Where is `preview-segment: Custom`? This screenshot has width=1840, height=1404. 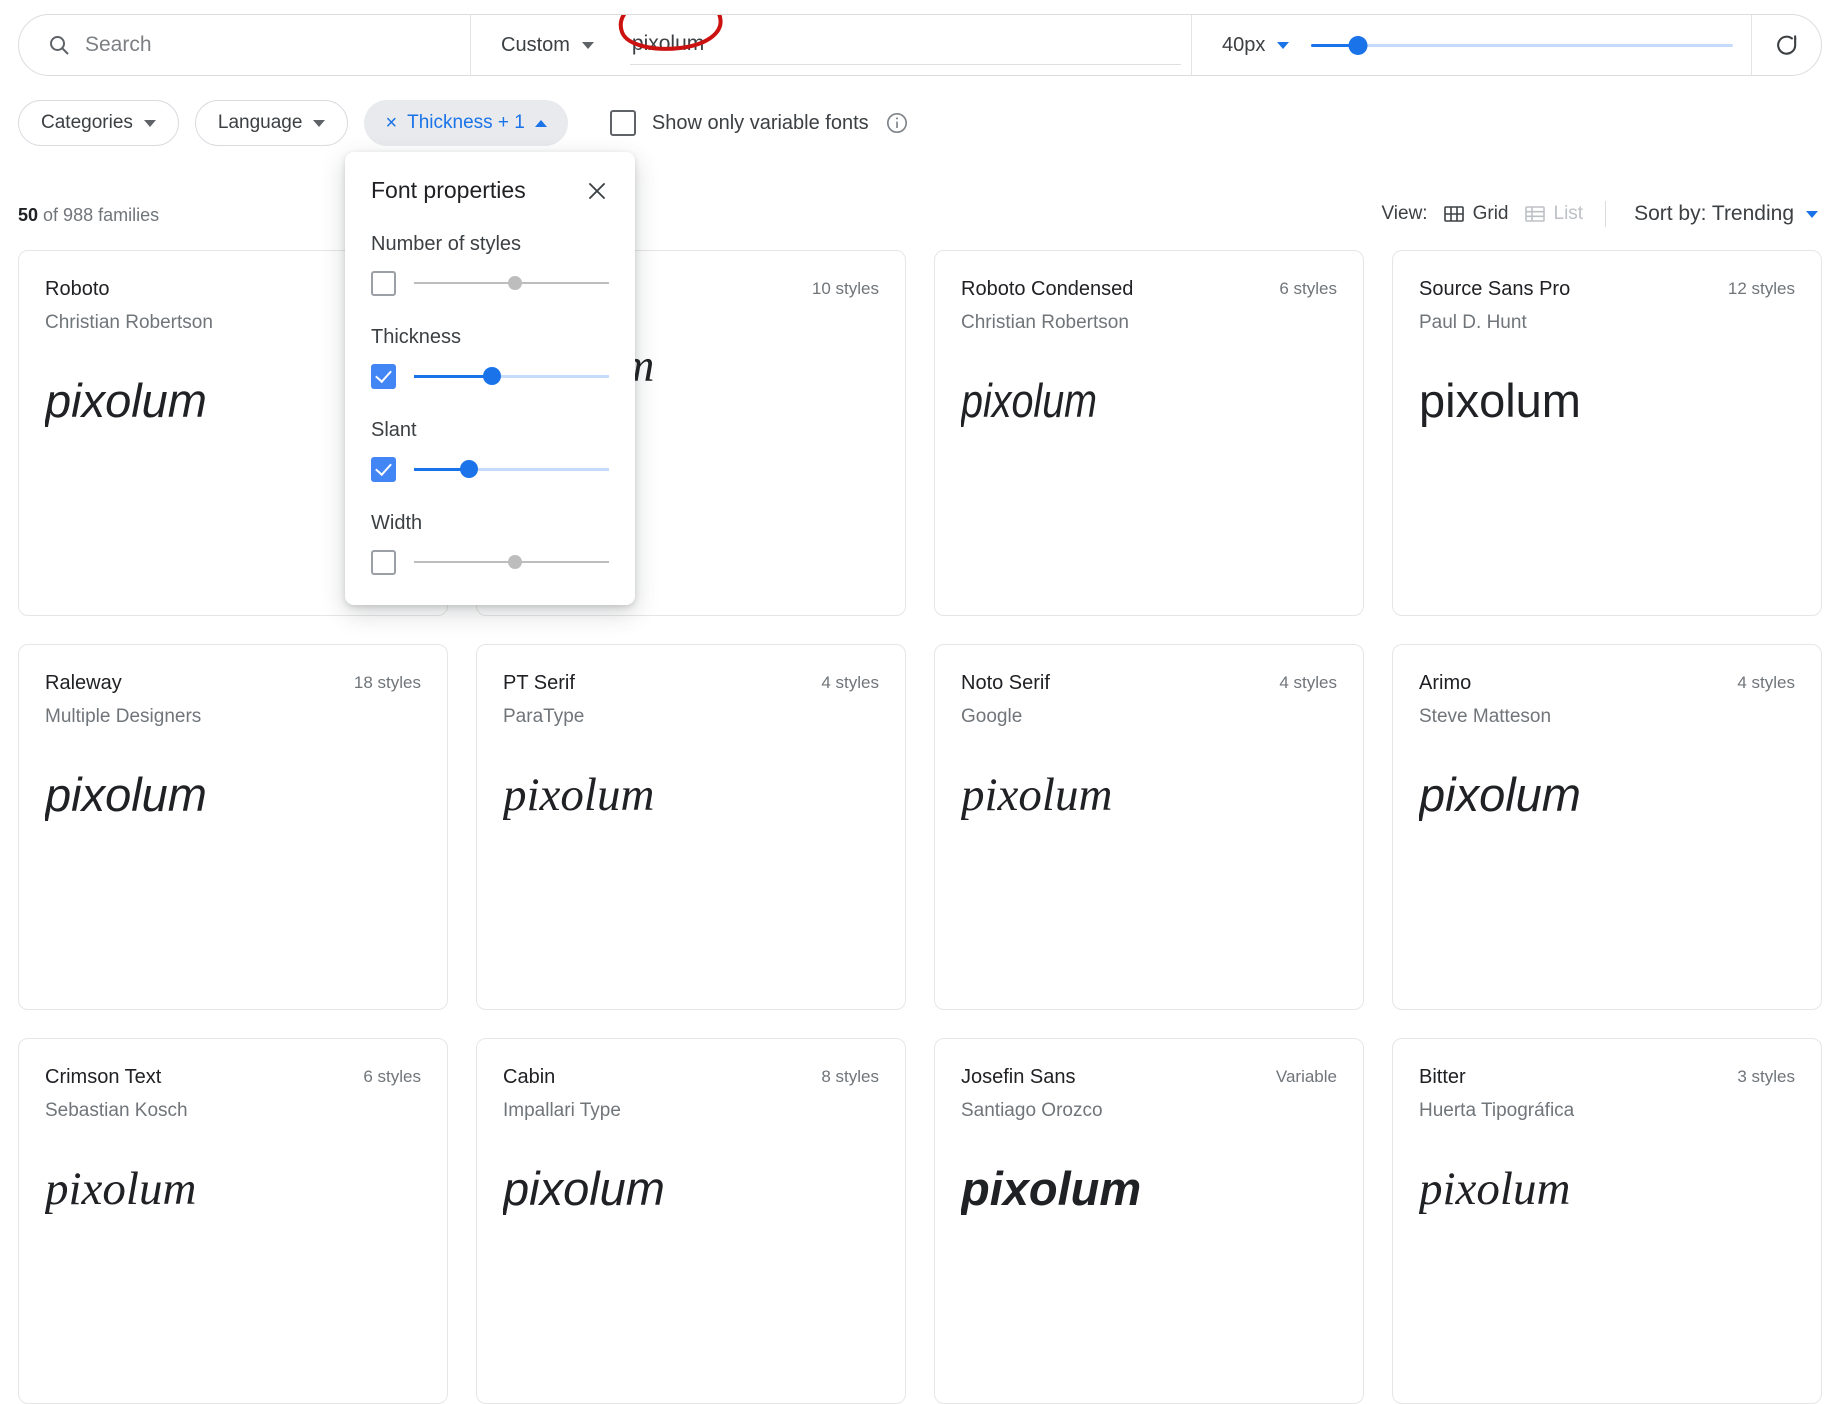
preview-segment: Custom is located at coordinates (831, 45).